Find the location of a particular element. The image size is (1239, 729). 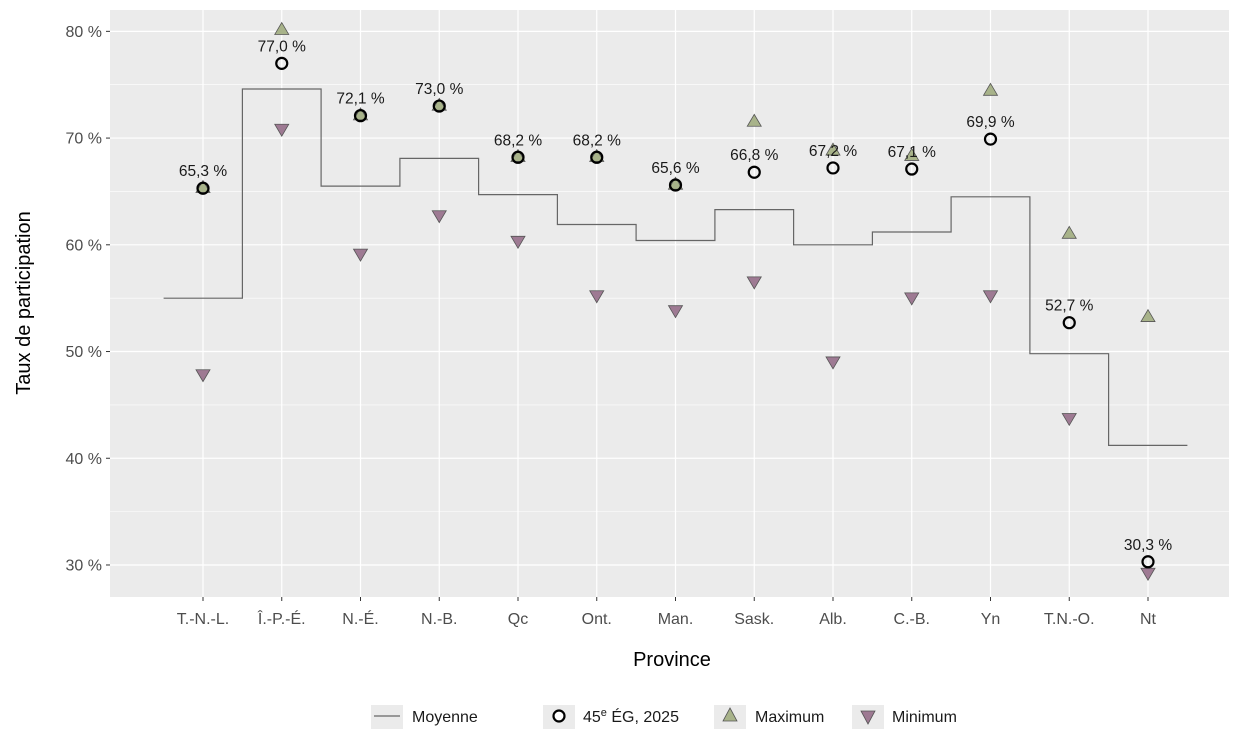

minimum-marker-man is located at coordinates (675, 312).